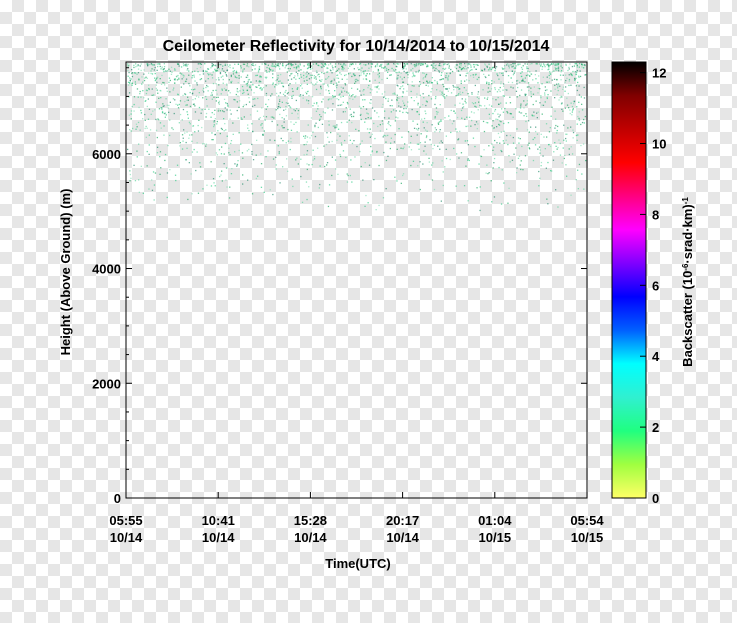  Describe the element at coordinates (655, 214) in the screenshot. I see `colorbar-tick-label: 8` at that location.